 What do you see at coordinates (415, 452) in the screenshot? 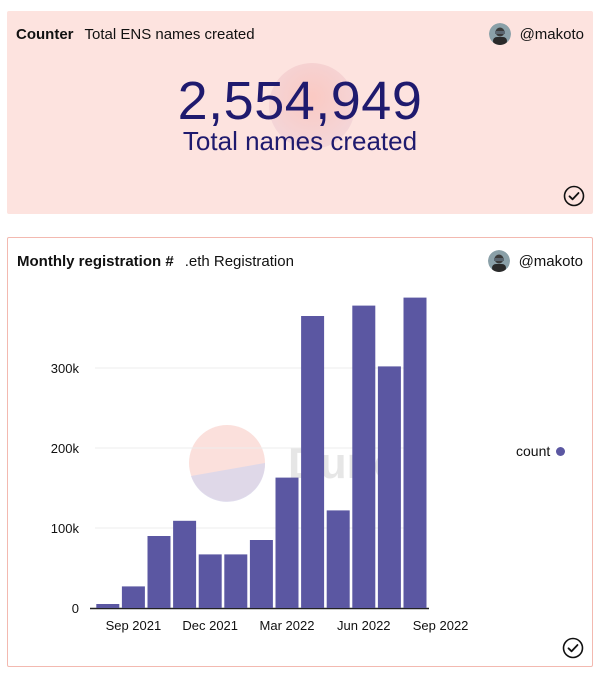
I see `bar-aug-2022` at bounding box center [415, 452].